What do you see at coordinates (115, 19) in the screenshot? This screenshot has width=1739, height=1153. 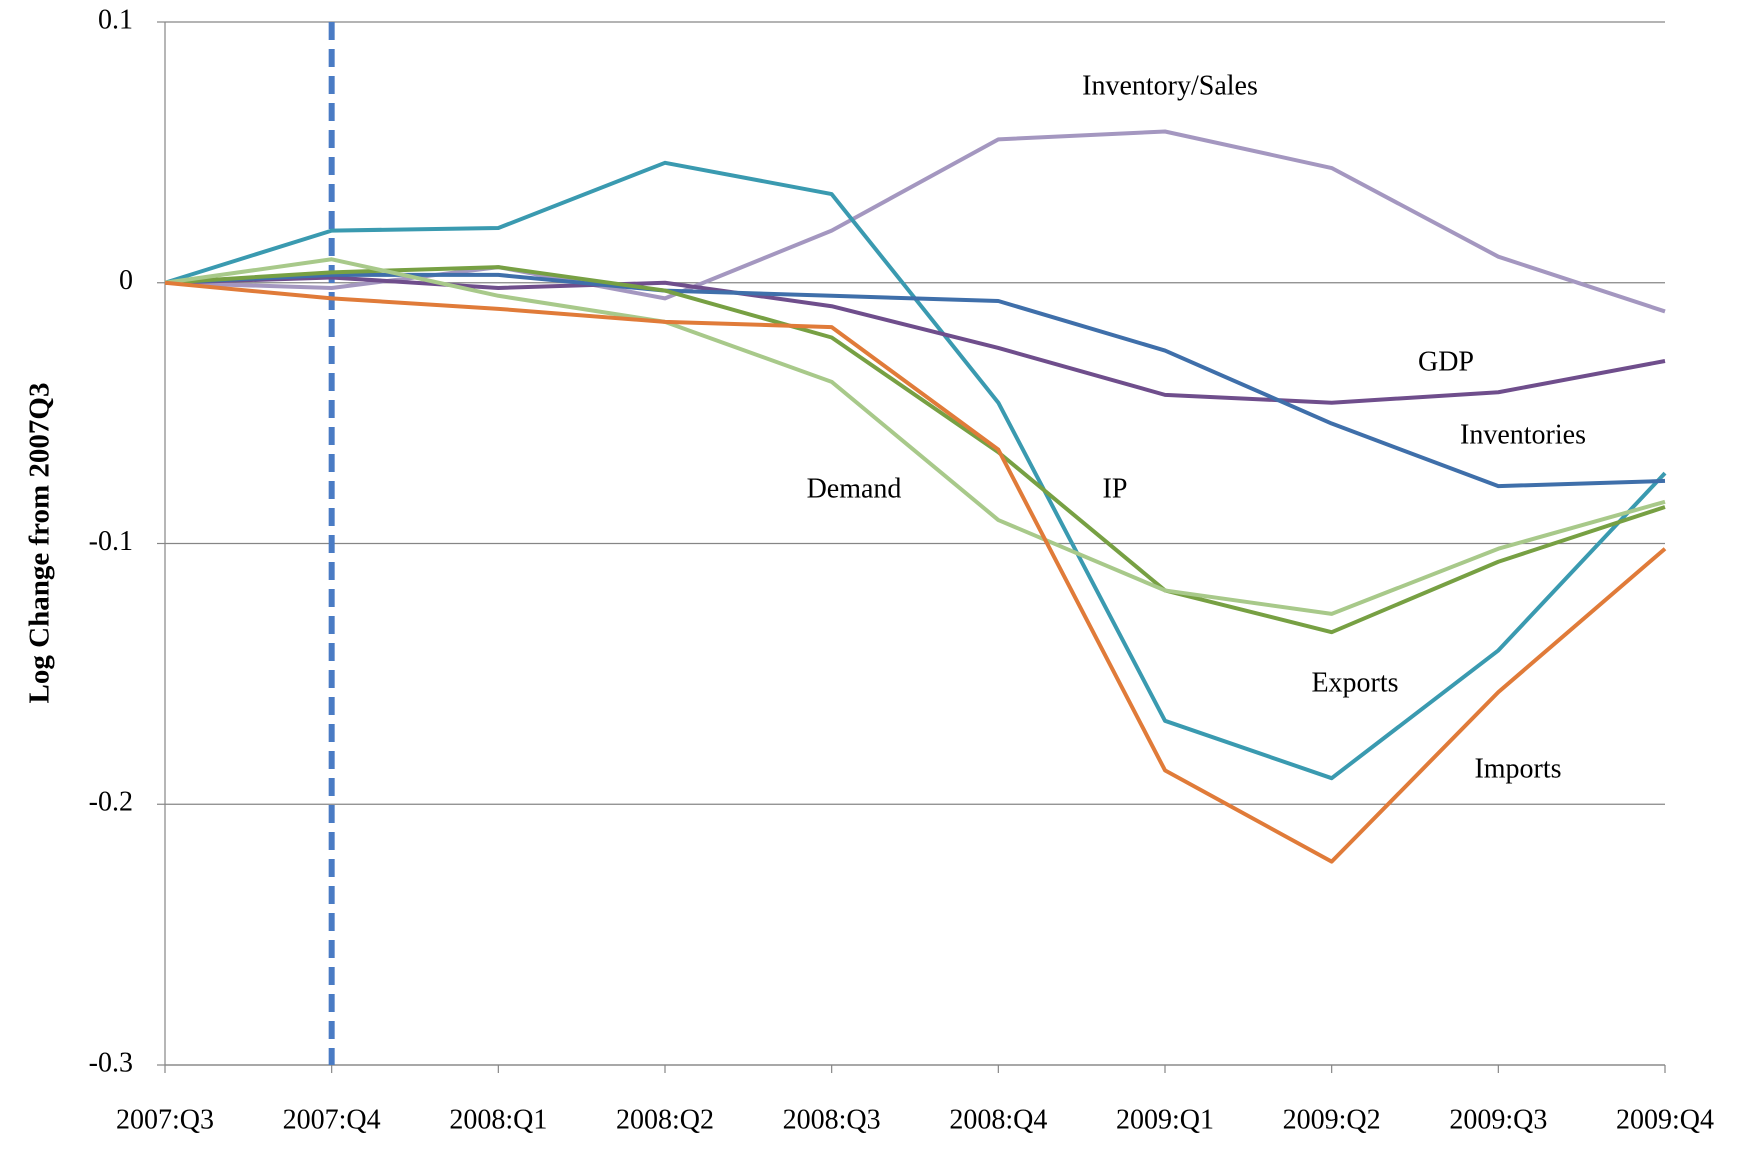 I see `y-tick-label: 0.1` at bounding box center [115, 19].